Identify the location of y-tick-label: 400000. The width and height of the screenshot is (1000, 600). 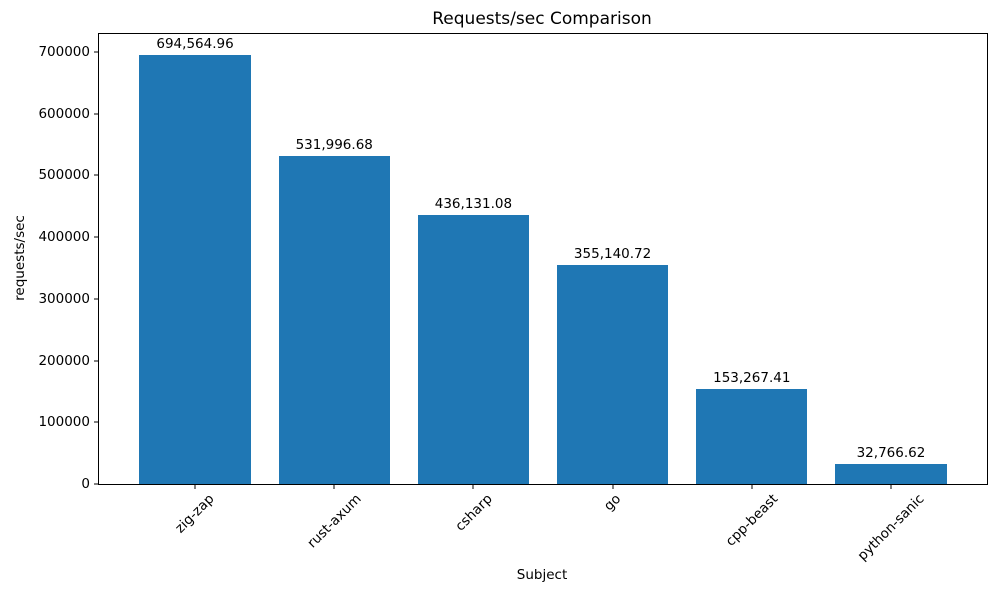
(64, 237).